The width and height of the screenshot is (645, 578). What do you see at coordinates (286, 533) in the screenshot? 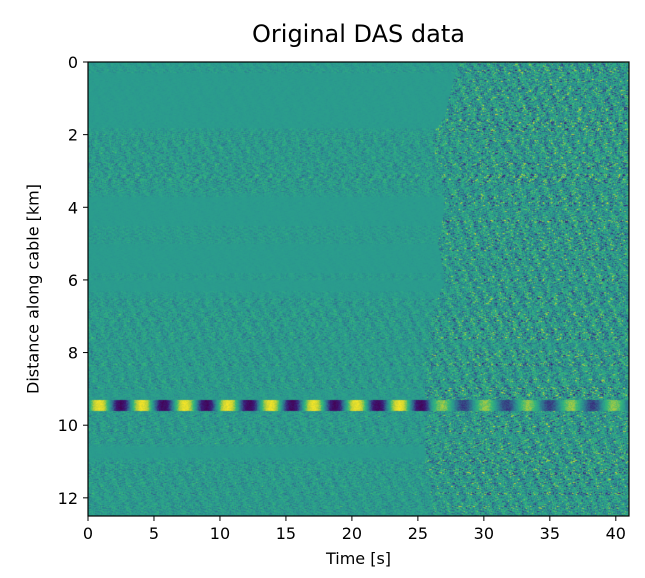
I see `x-tick-label: 15` at bounding box center [286, 533].